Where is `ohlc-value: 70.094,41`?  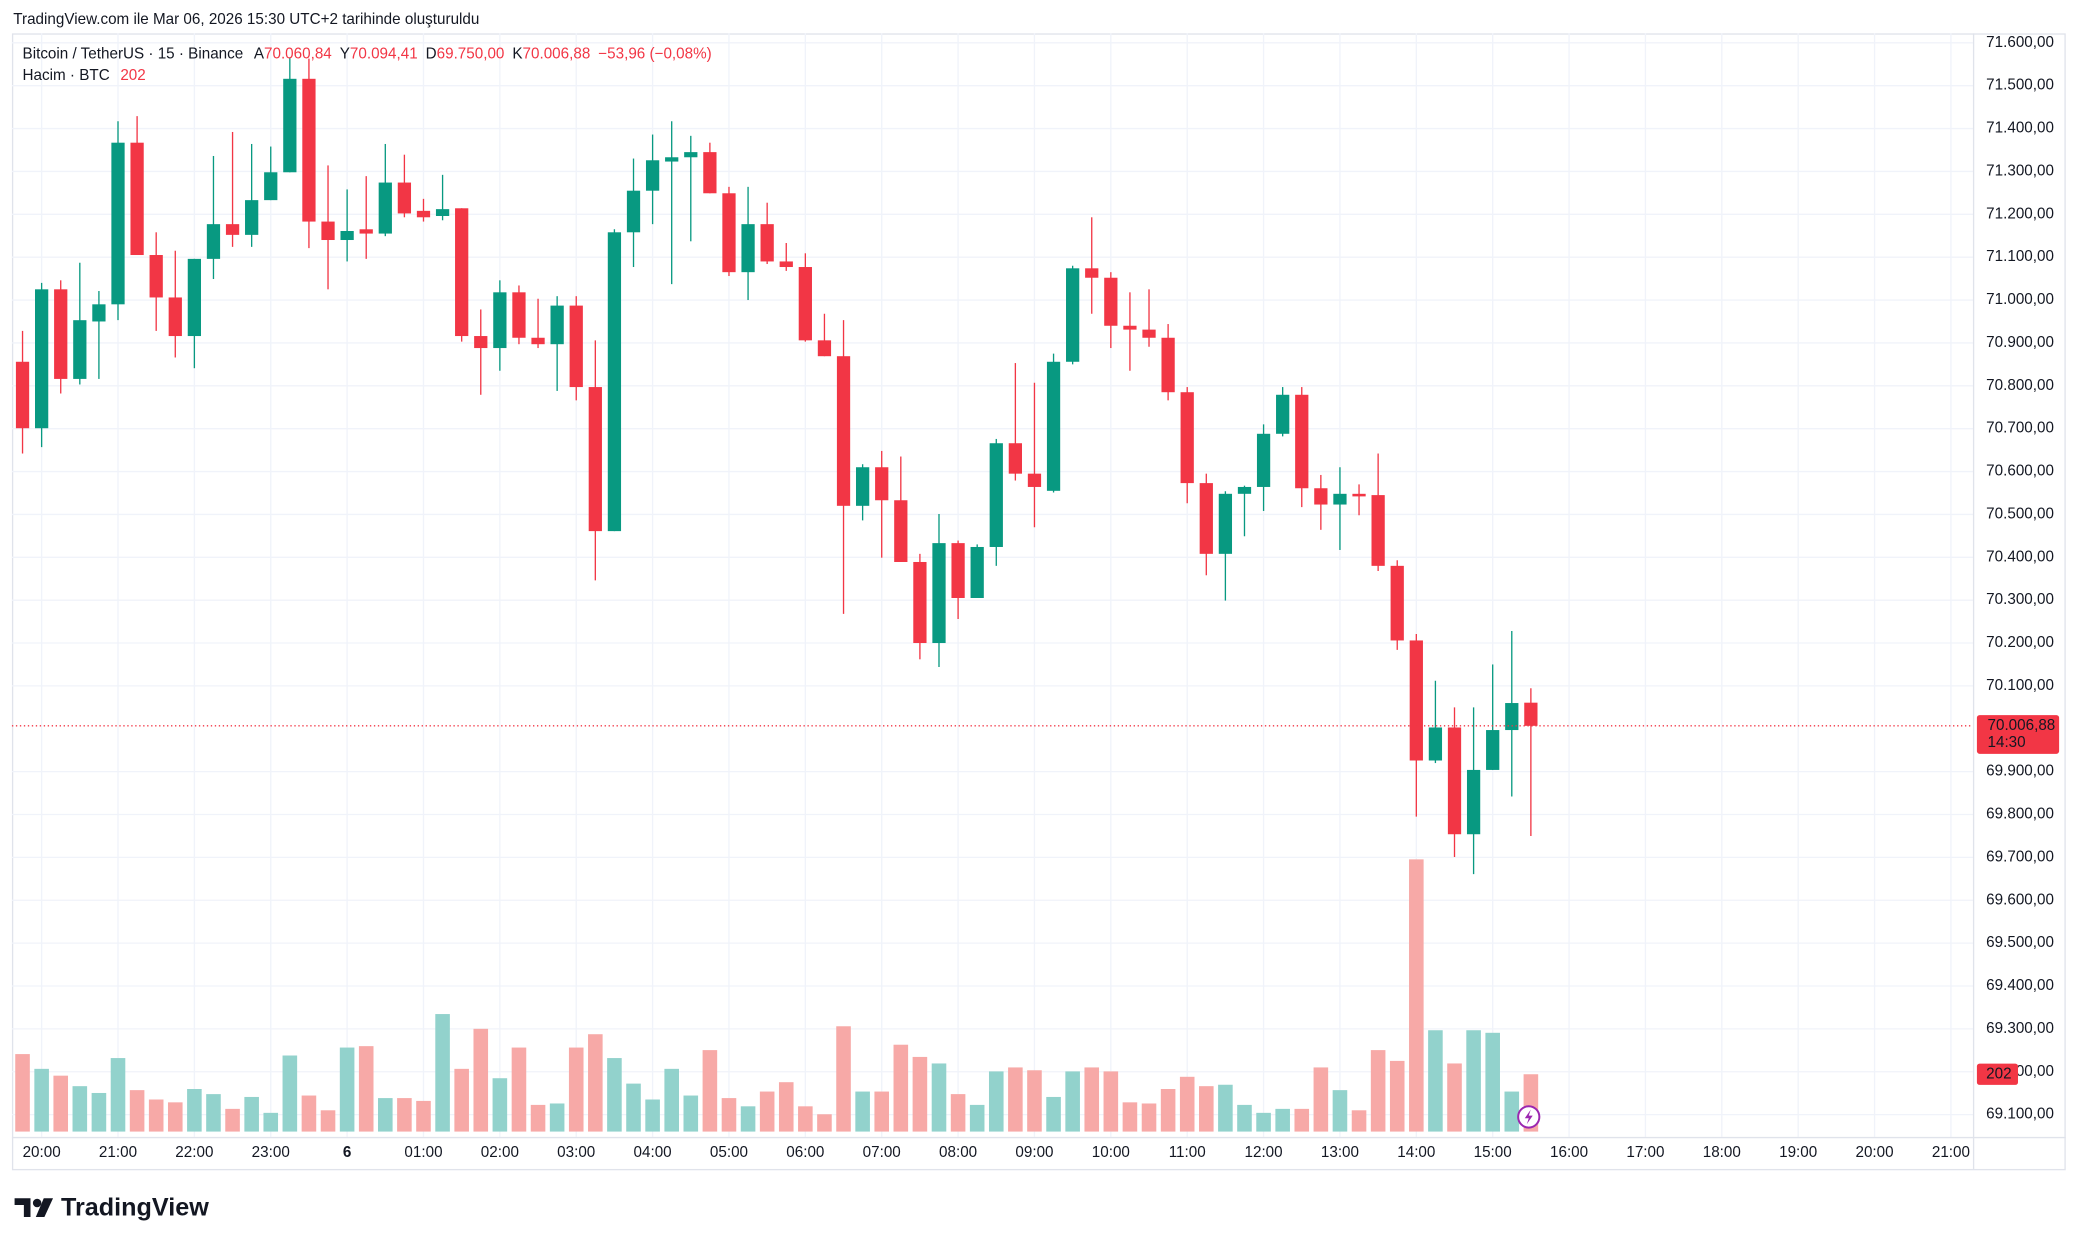
ohlc-value: 70.094,41 is located at coordinates (384, 54).